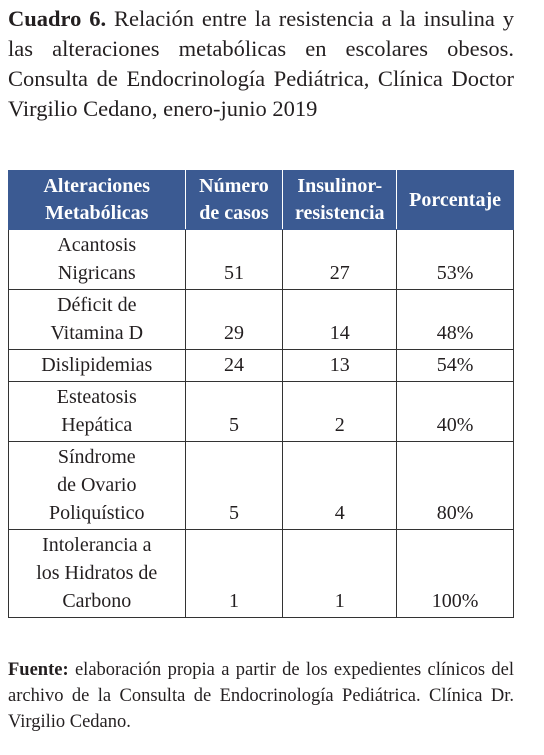 Image resolution: width=544 pixels, height=755 pixels. Describe the element at coordinates (234, 365) in the screenshot. I see `table-cell: 24` at that location.